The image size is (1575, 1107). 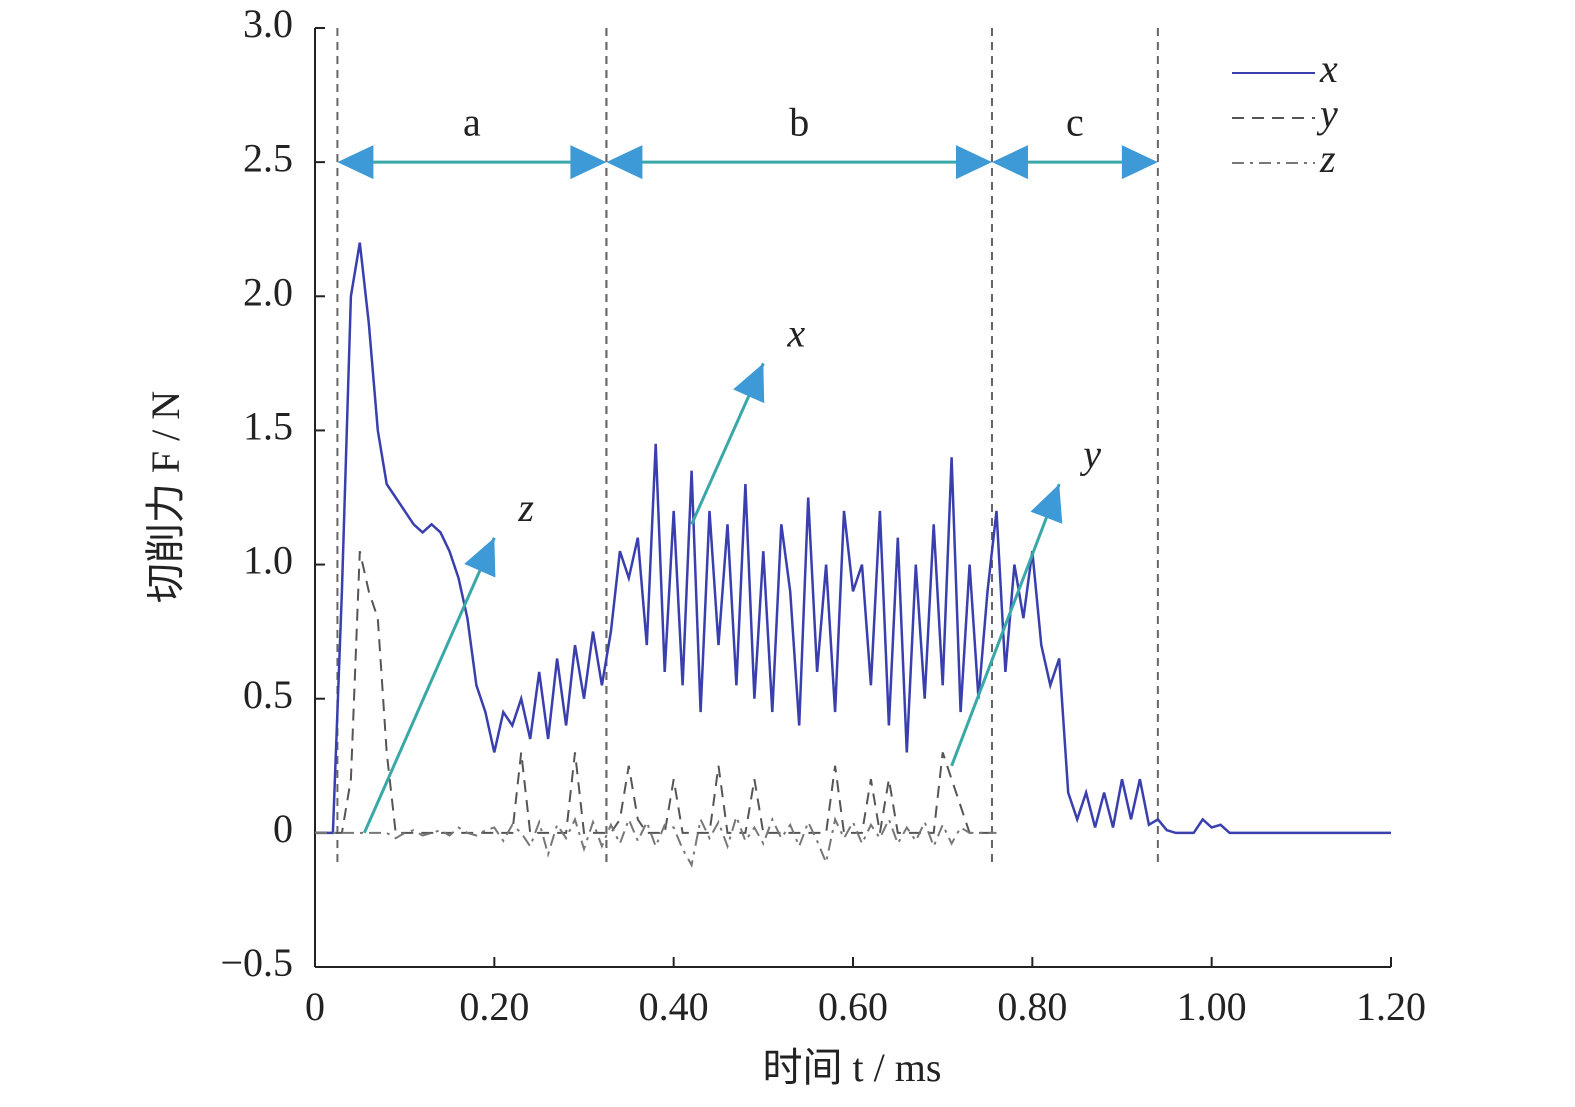 I want to click on y-tick-label: 1.5, so click(x=268, y=426).